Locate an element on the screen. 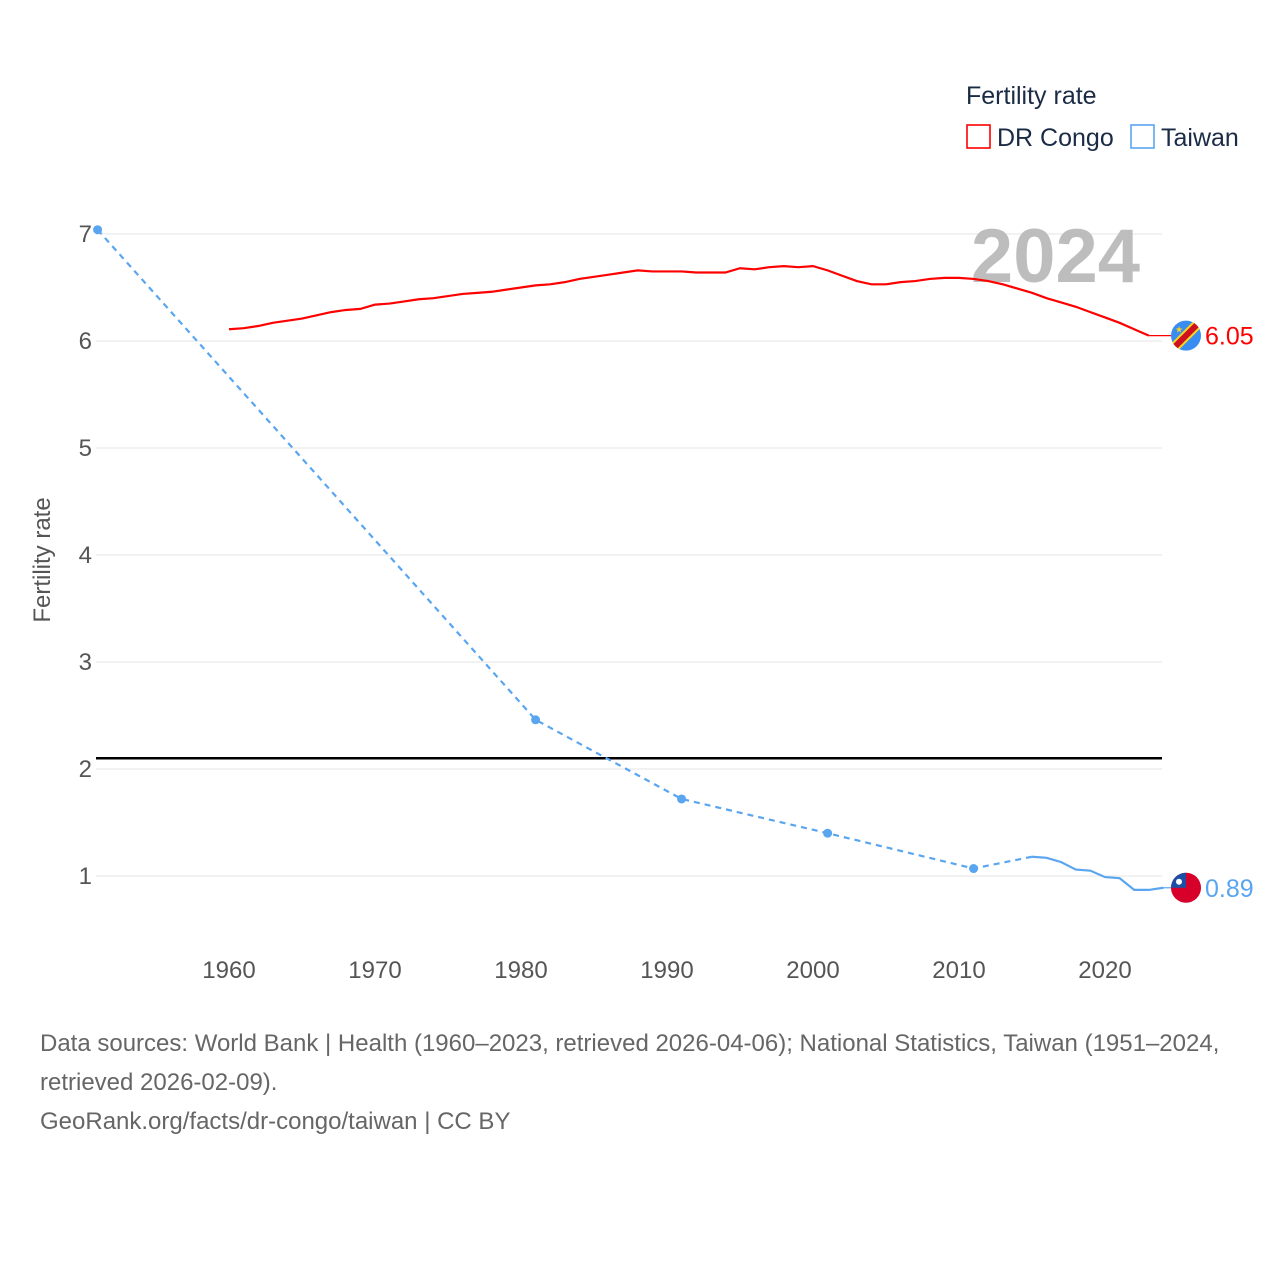 The height and width of the screenshot is (1280, 1280). series-line-taiwan is located at coordinates (1097, 873).